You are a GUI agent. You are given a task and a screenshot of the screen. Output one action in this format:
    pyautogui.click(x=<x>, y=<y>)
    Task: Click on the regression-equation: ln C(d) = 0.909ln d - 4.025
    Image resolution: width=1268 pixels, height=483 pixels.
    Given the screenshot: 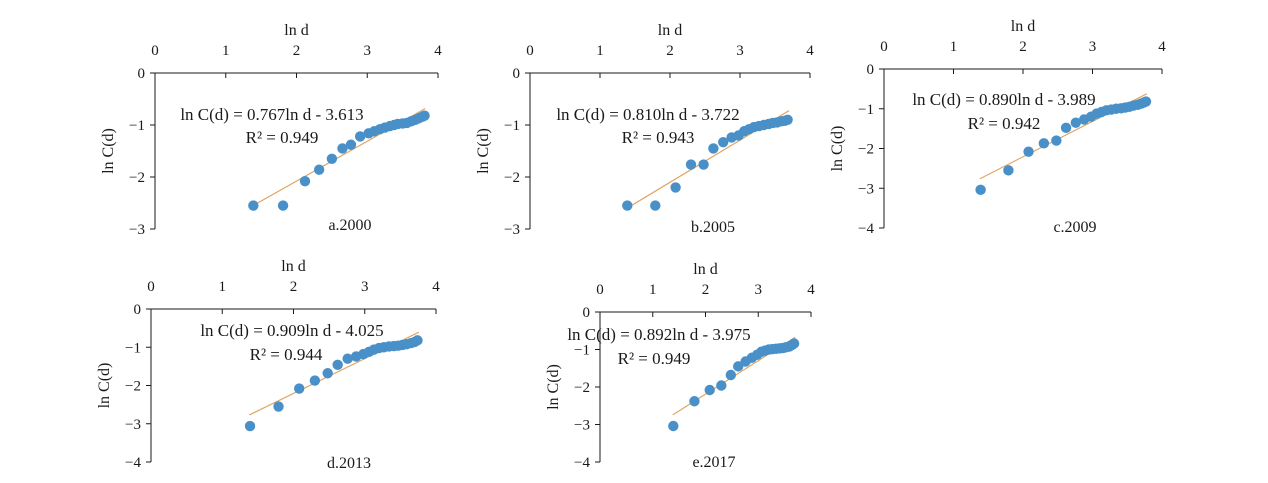 What is the action you would take?
    pyautogui.click(x=291, y=330)
    